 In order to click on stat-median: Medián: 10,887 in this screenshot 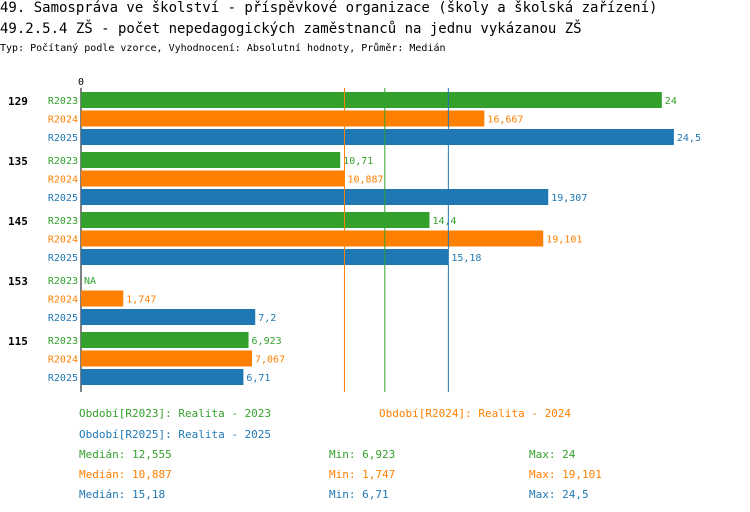, I will do `click(125, 474)`.